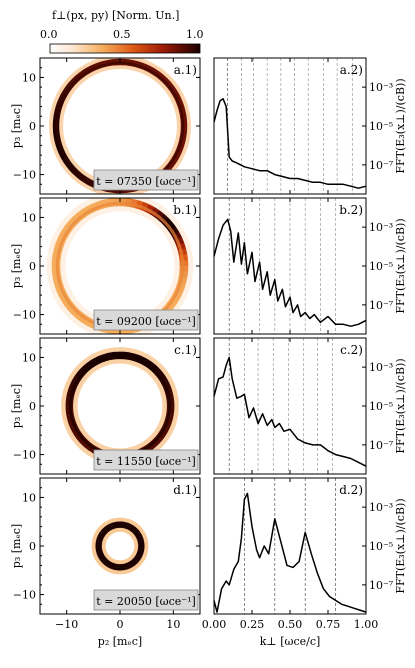 The height and width of the screenshot is (668, 415). Describe the element at coordinates (185, 70) in the screenshot. I see `left-panel-tag: a.1)` at that location.